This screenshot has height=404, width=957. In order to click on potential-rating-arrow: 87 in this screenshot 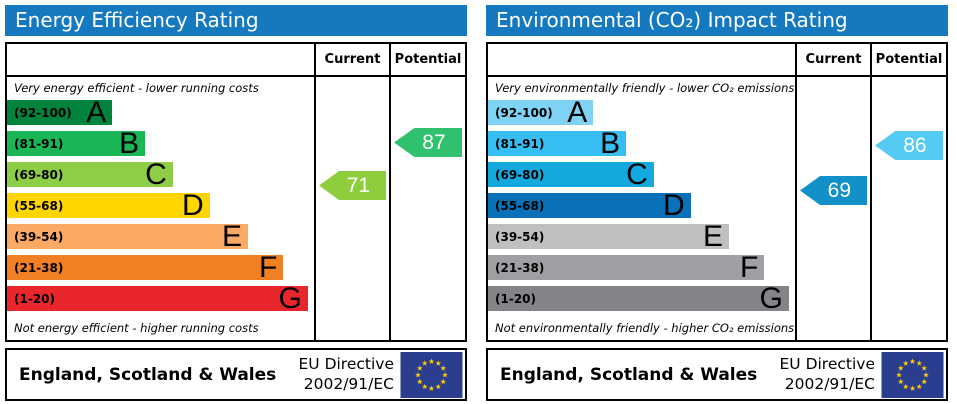, I will do `click(428, 142)`.